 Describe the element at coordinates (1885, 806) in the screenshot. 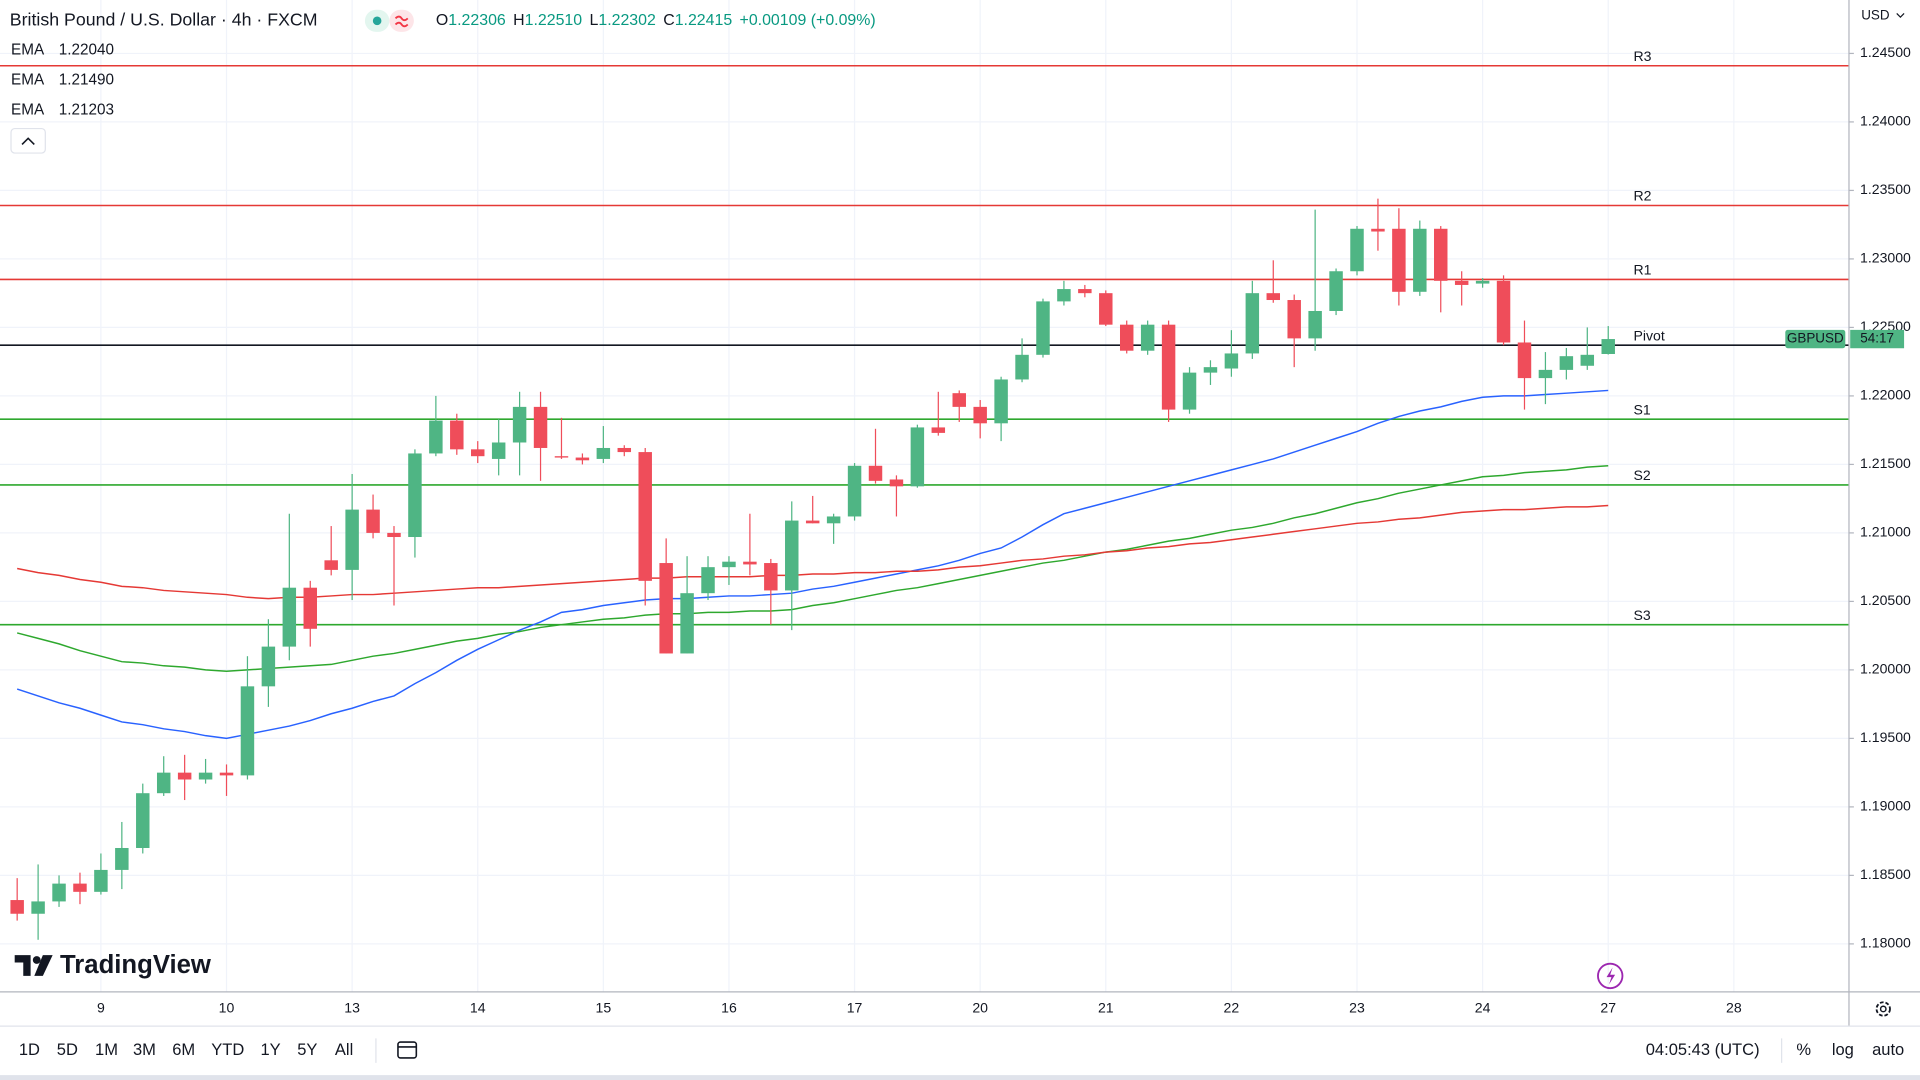

I see `y-tick-label: 1.19000` at that location.